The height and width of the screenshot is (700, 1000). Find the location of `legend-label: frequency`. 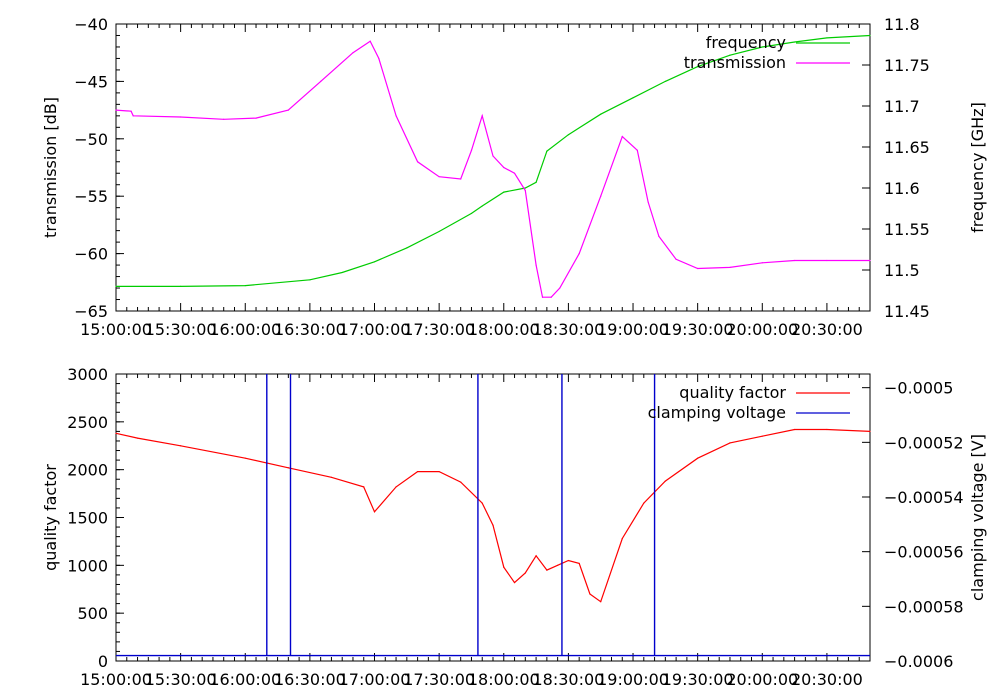

legend-label: frequency is located at coordinates (746, 42).